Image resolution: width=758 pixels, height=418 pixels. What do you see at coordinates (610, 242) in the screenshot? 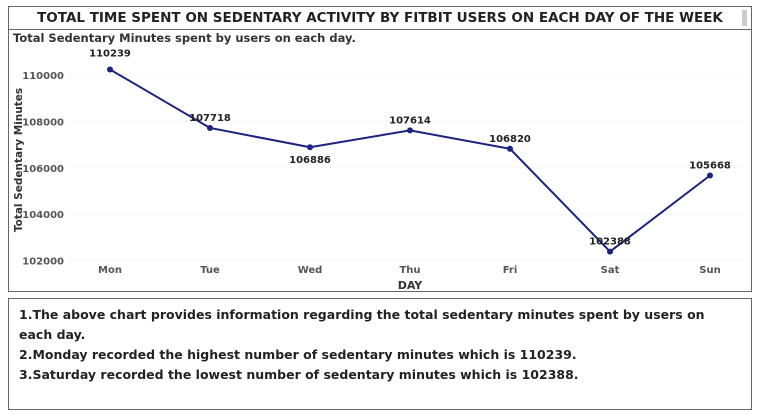
I see `data-label: 102388` at bounding box center [610, 242].